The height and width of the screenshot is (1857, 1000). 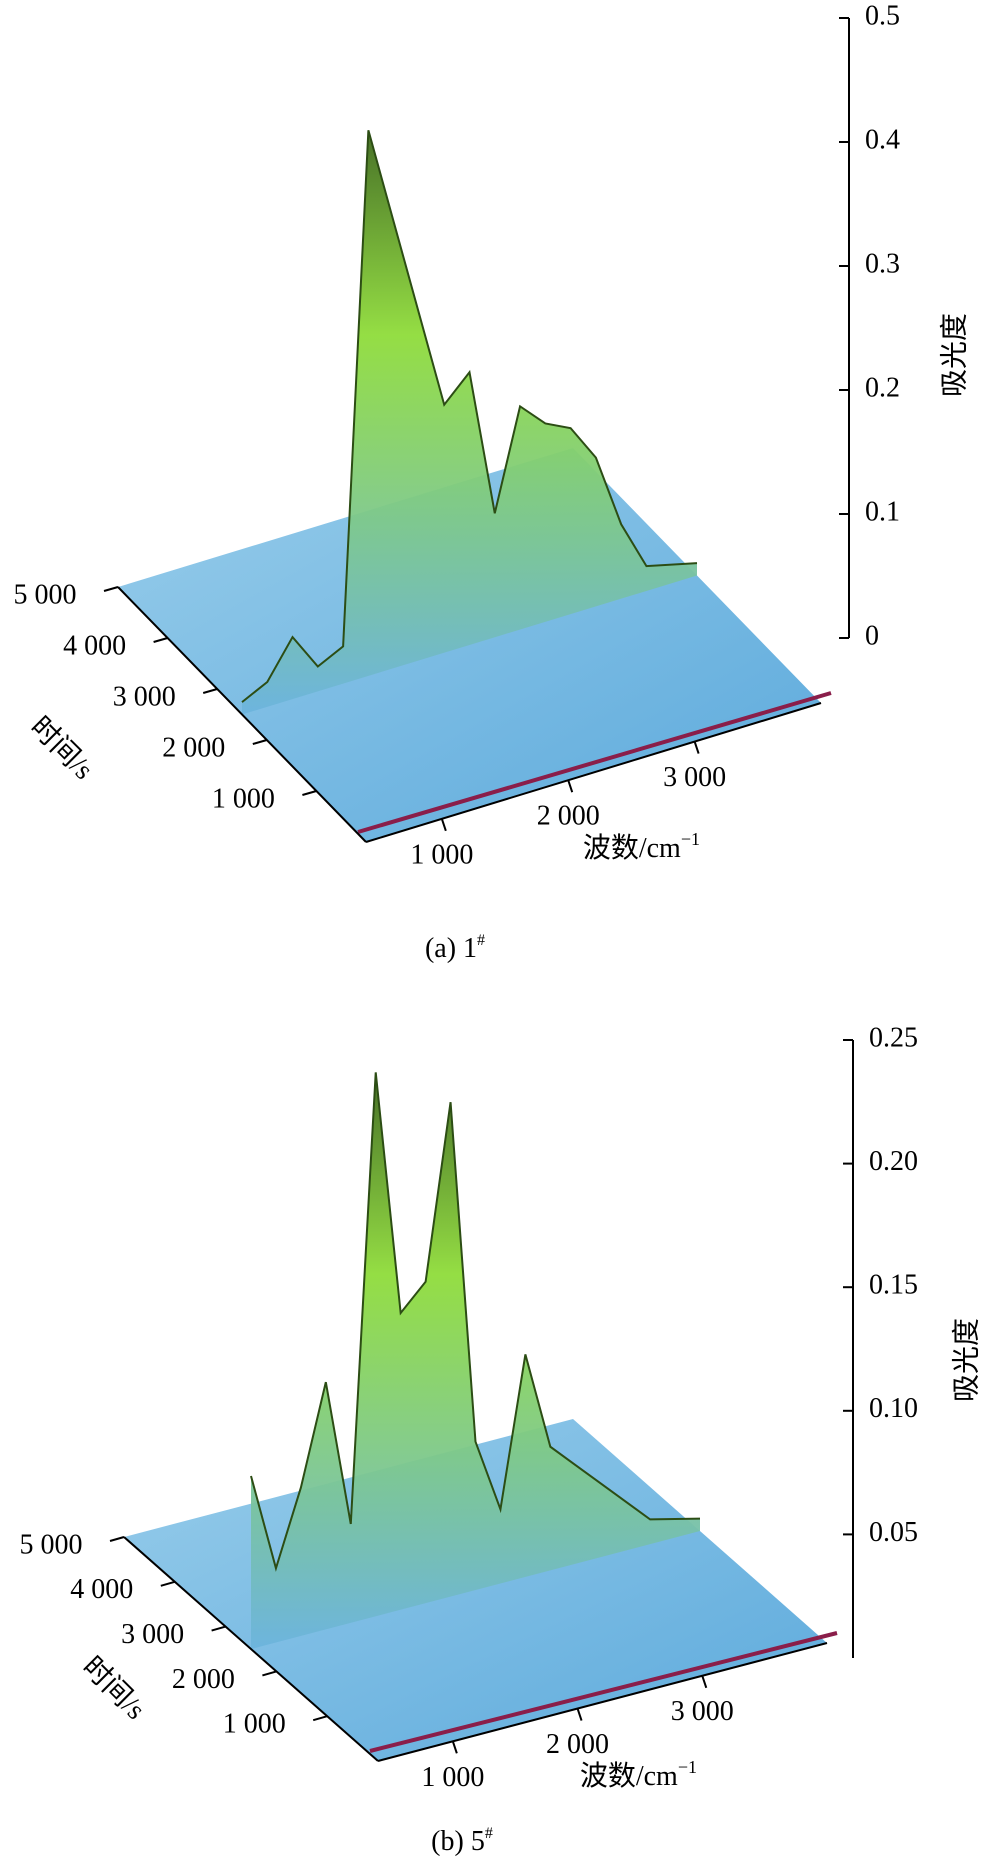 I want to click on z-tick-label: 0.5, so click(x=882, y=15).